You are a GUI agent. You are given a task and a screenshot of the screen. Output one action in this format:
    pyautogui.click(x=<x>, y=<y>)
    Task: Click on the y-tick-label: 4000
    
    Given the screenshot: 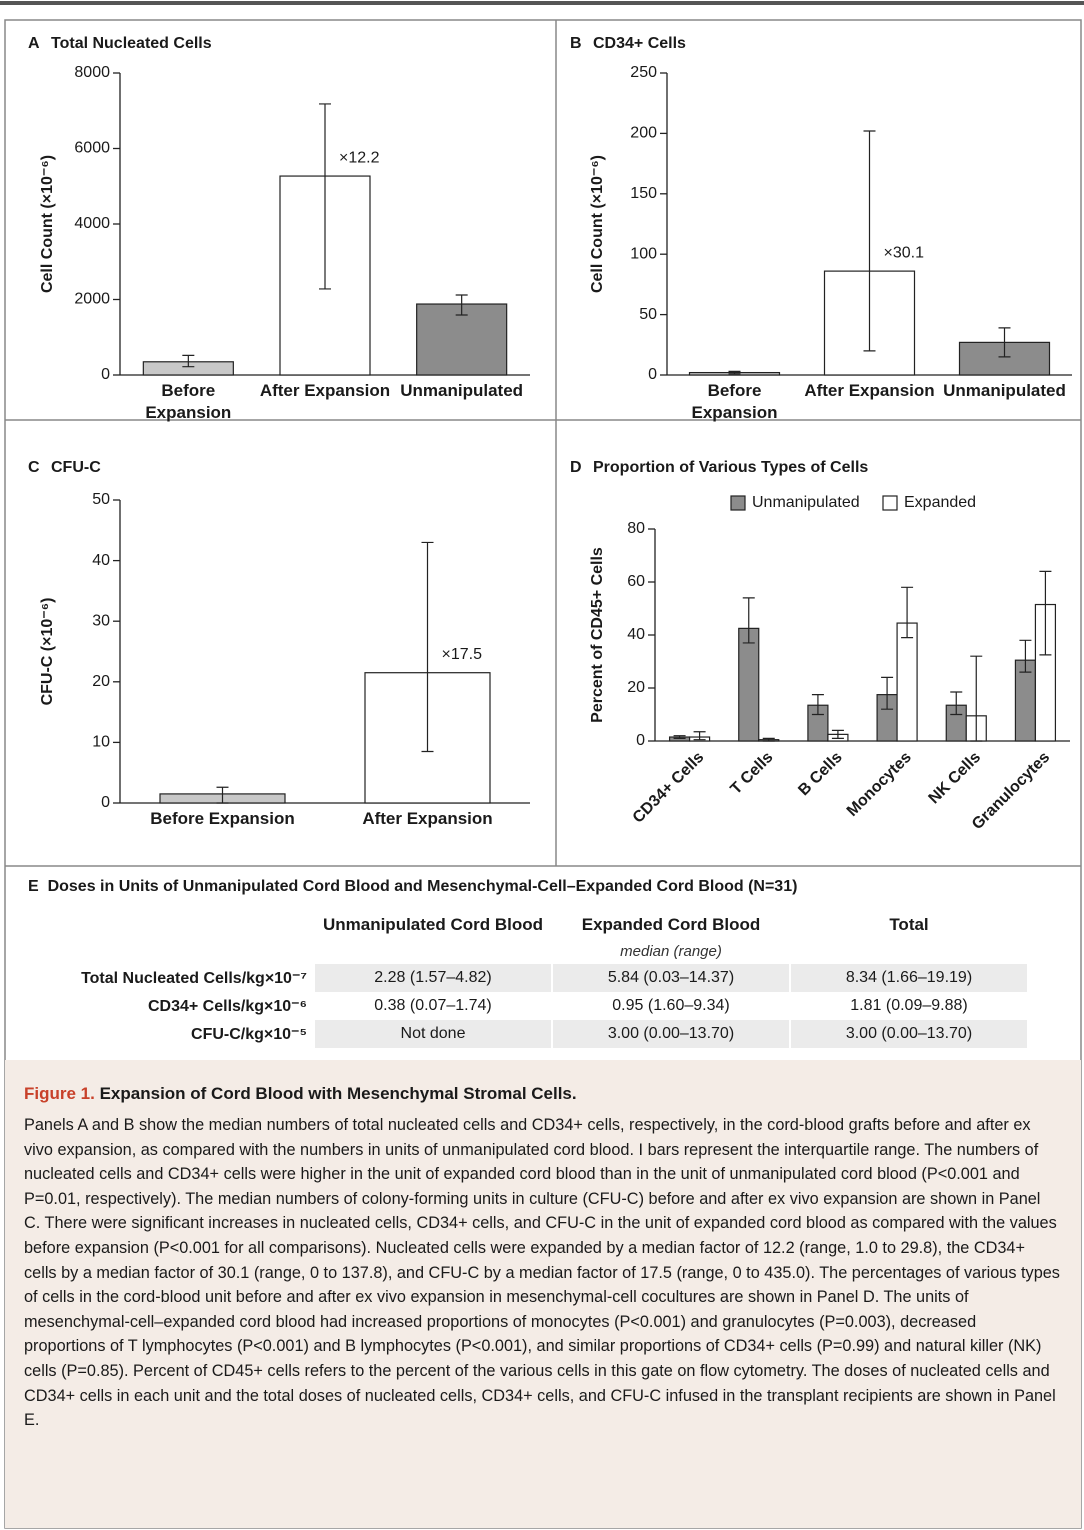 What is the action you would take?
    pyautogui.click(x=92, y=223)
    